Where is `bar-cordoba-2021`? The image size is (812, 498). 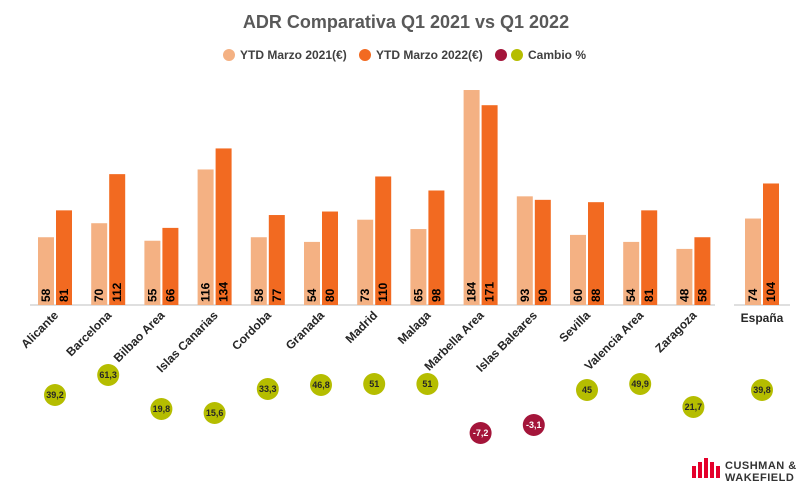
bar-cordoba-2021 is located at coordinates (258, 271).